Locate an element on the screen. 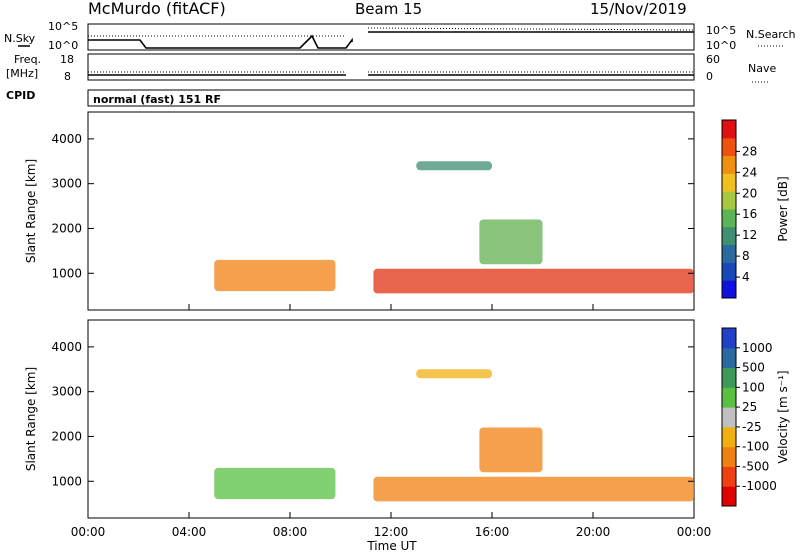 Image resolution: width=800 pixels, height=554 pixels. freq-left-label-2: [MHz] is located at coordinates (22, 73).